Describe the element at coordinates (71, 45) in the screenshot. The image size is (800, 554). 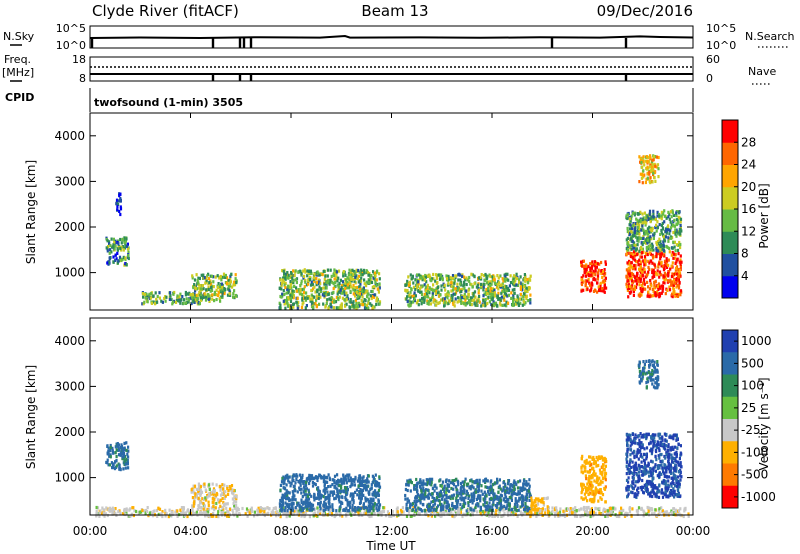
I see `nsky-tick-bottom: 10^0` at that location.